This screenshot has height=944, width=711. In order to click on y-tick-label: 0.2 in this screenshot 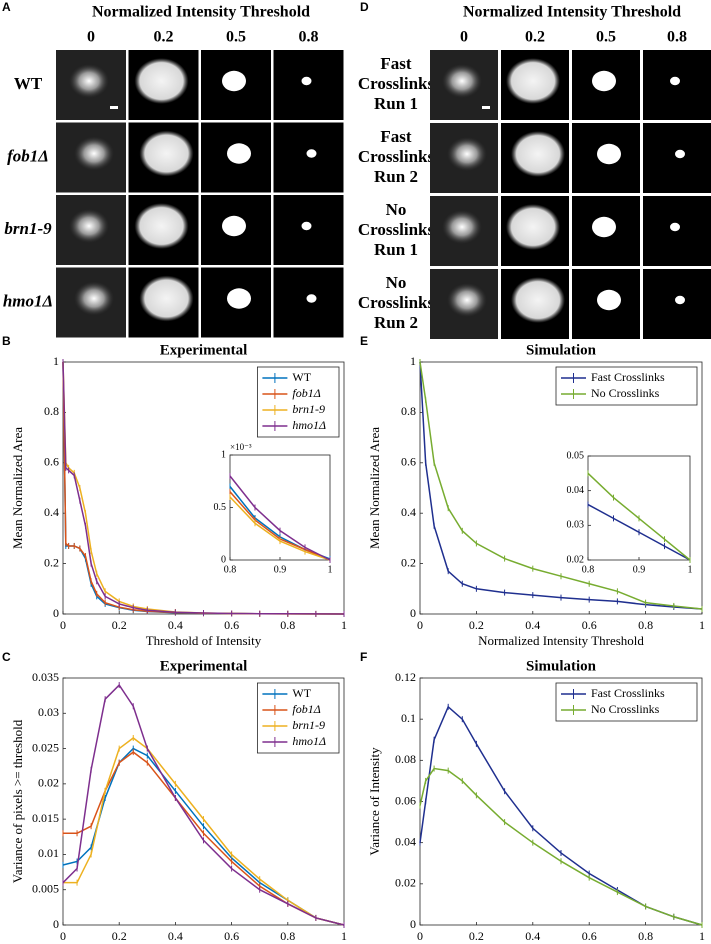, I will do `click(408, 562)`.